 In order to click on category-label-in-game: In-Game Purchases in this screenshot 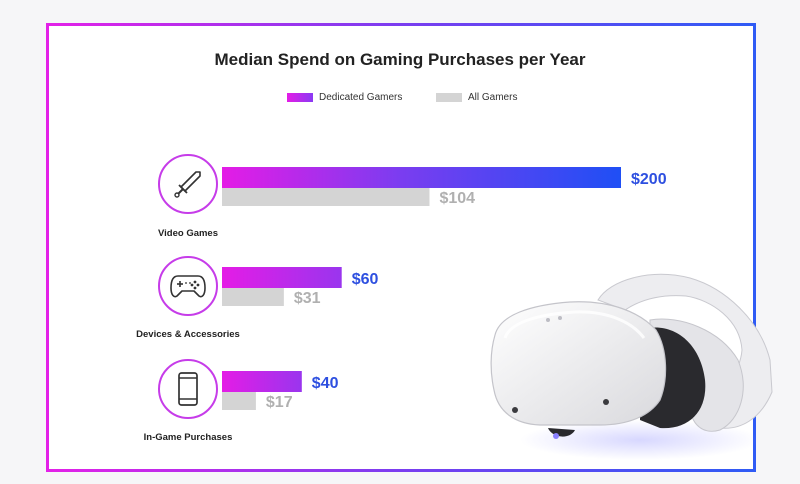, I will do `click(188, 437)`.